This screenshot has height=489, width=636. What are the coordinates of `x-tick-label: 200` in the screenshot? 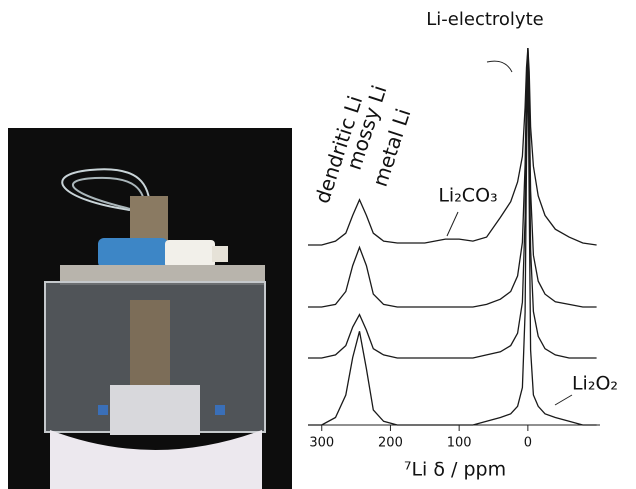 It's located at (390, 443).